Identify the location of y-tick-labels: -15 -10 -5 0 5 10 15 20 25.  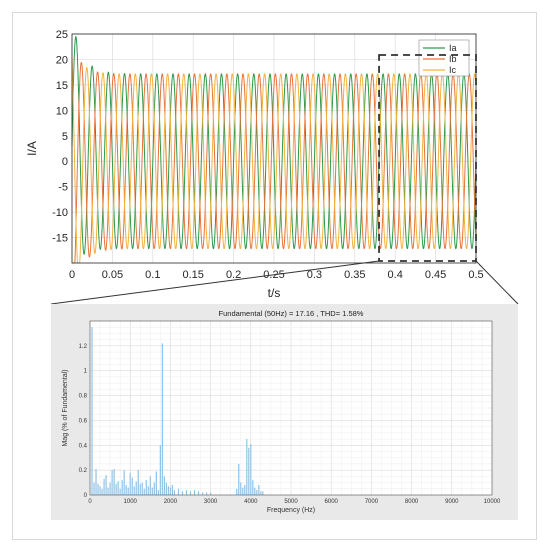
(60, 137).